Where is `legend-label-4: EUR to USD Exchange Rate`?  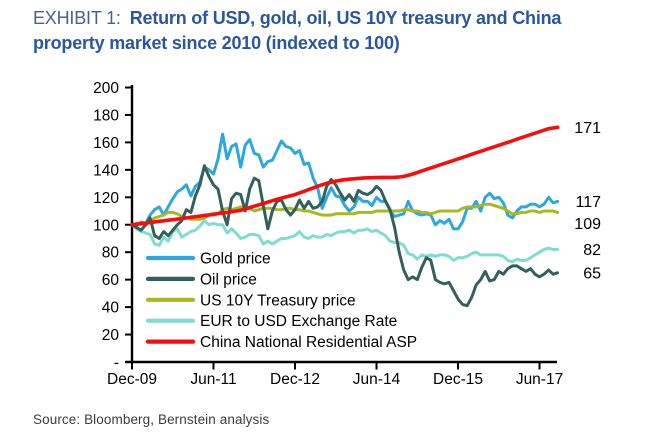
legend-label-4: EUR to USD Exchange Rate is located at coordinates (298, 321).